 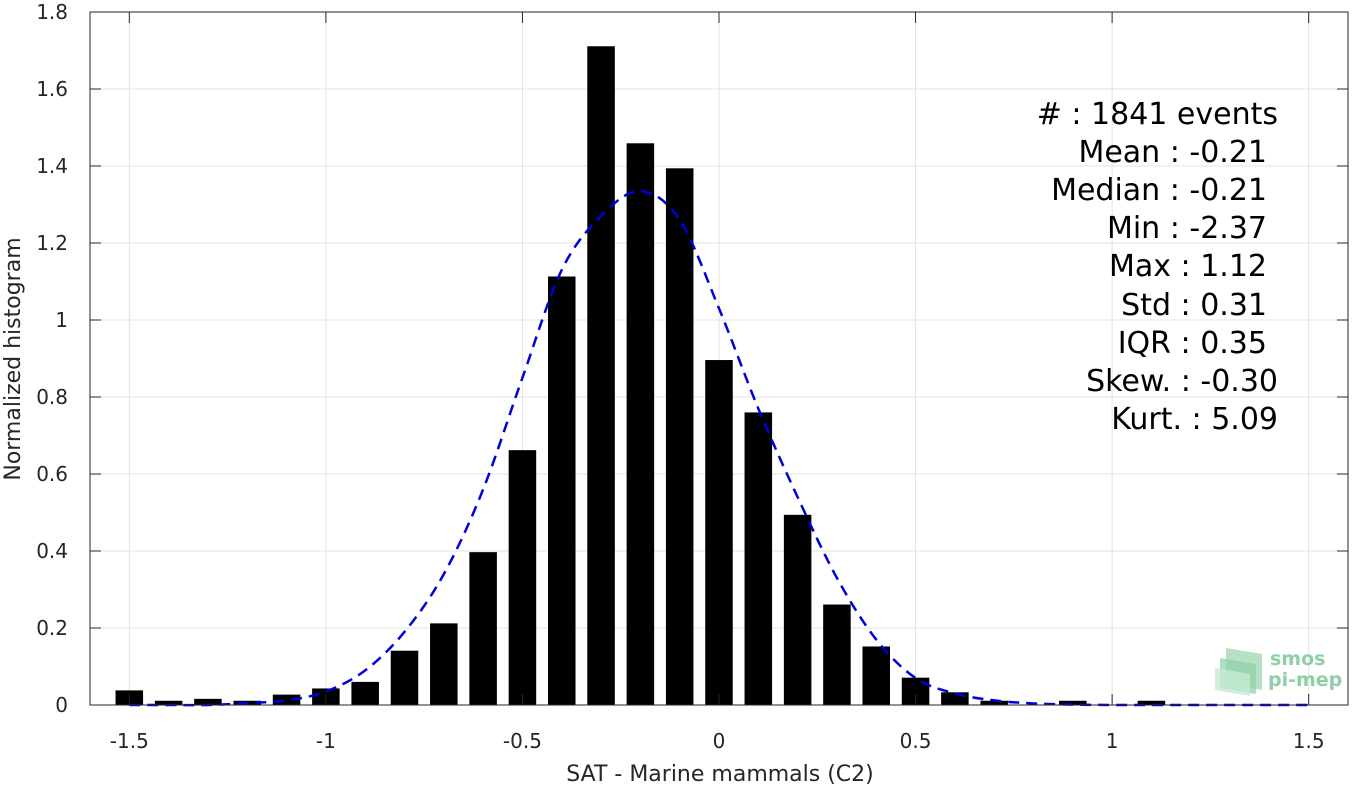 I want to click on smos-pimep-logo: smos pi-mep, so click(x=1278, y=672).